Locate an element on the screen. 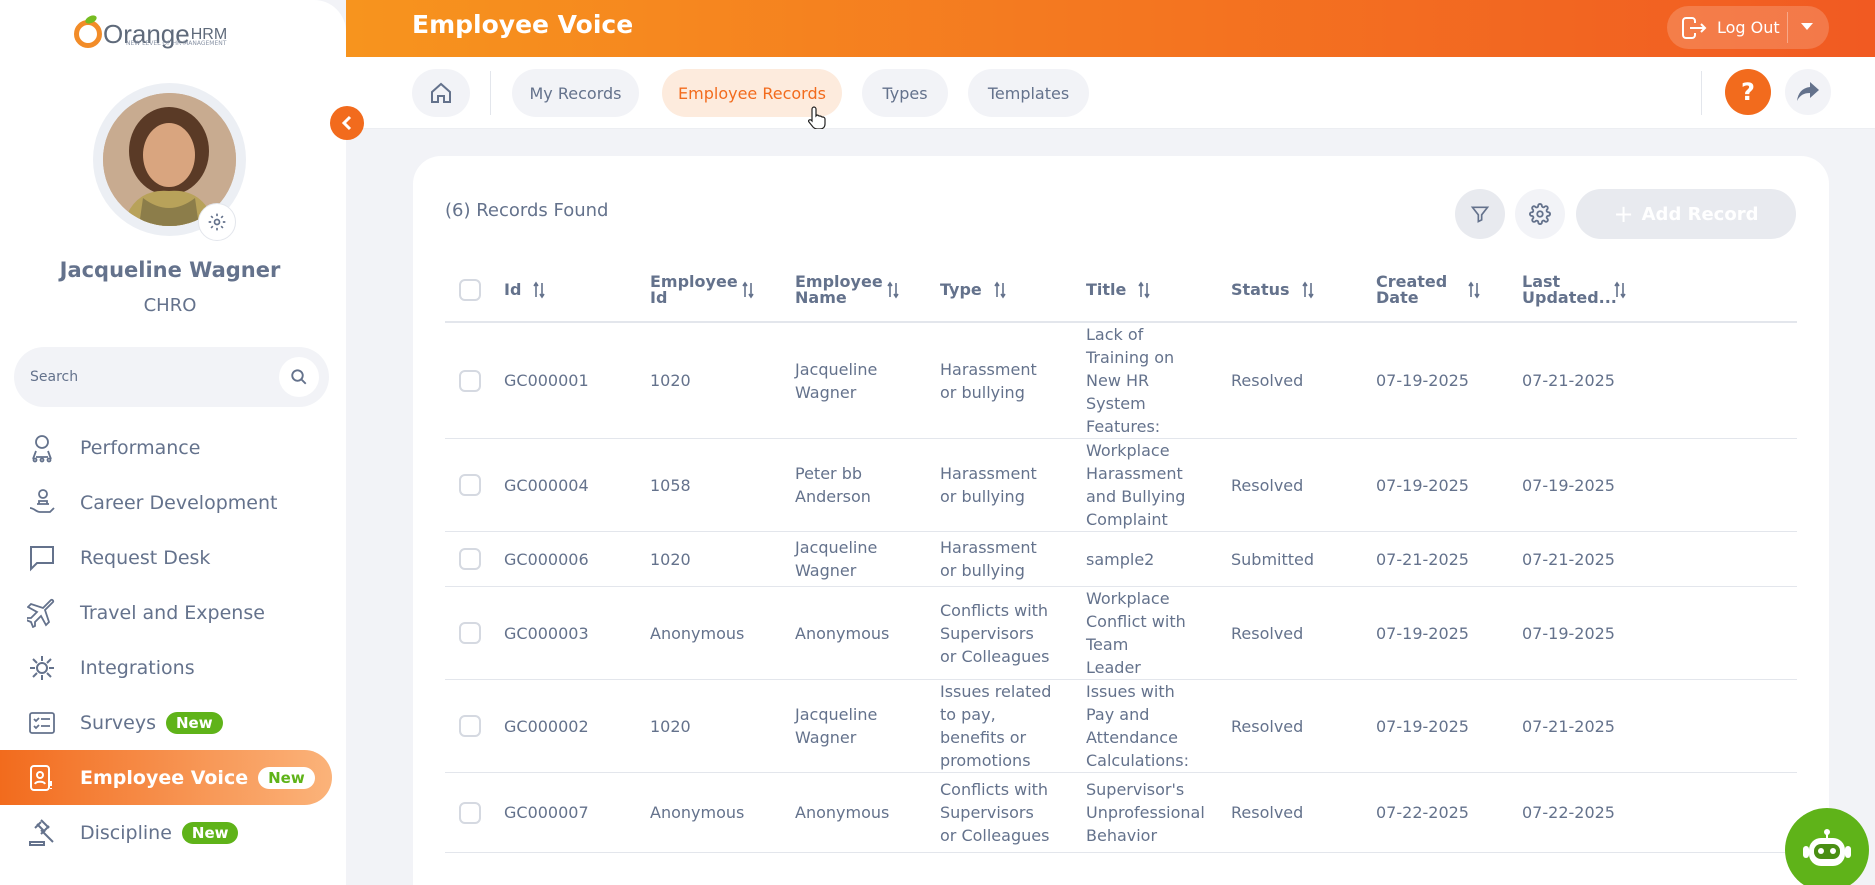  sidebar-item-label: Integrations is located at coordinates (137, 667).